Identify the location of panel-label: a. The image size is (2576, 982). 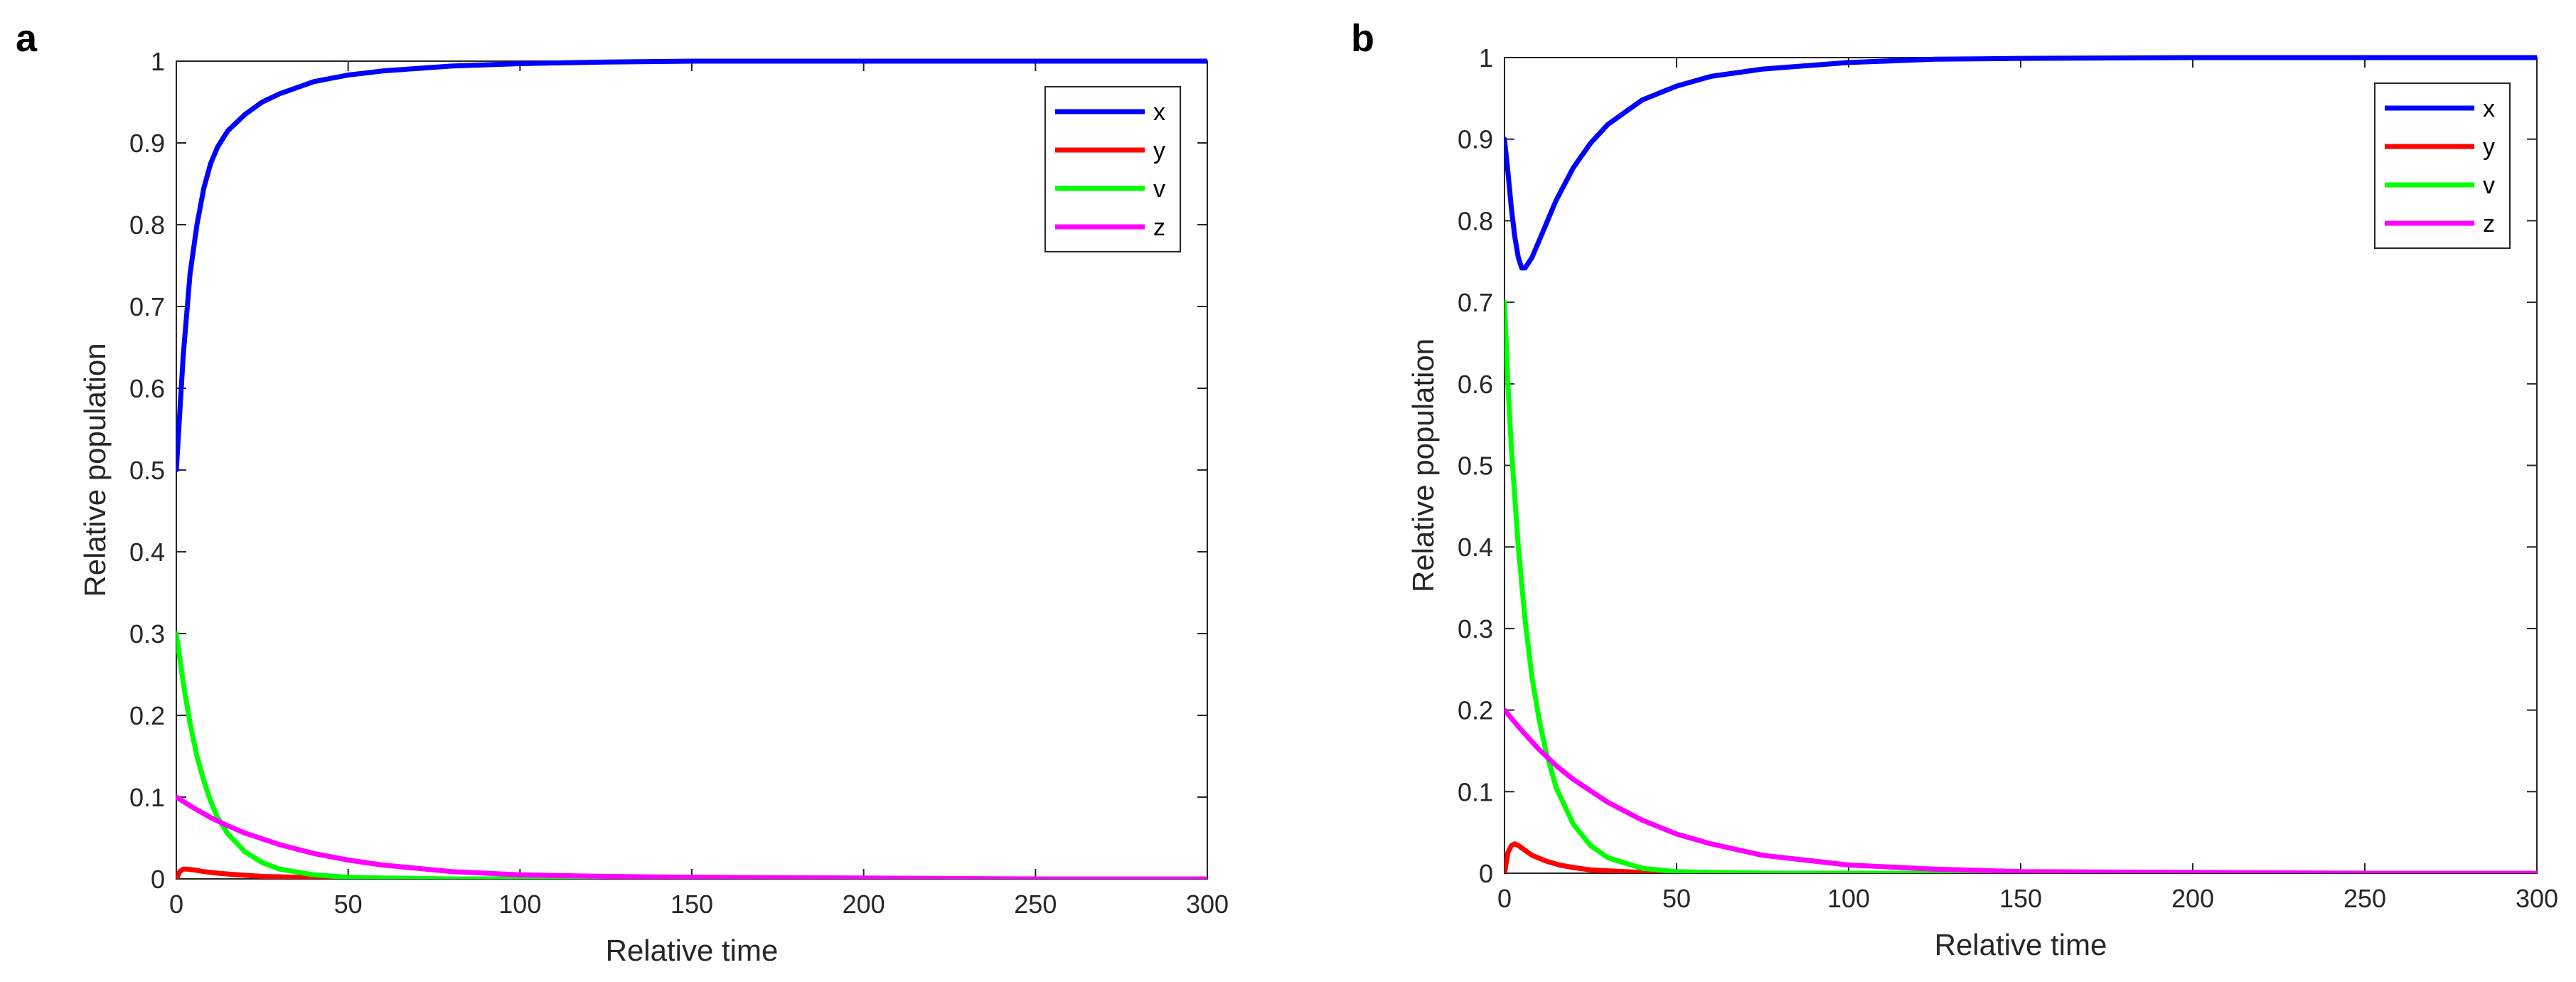
(27, 38).